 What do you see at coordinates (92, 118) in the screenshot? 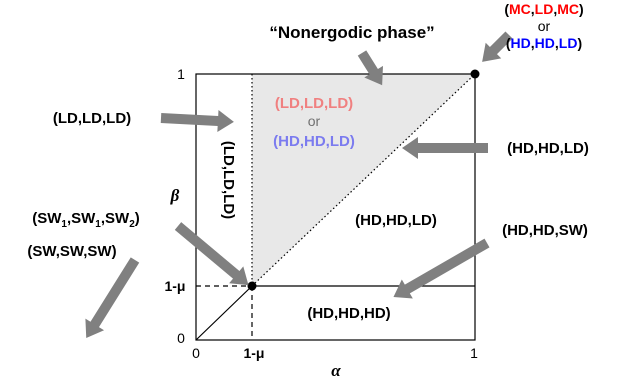
I see `label-left-top: (LD,LD,LD)` at bounding box center [92, 118].